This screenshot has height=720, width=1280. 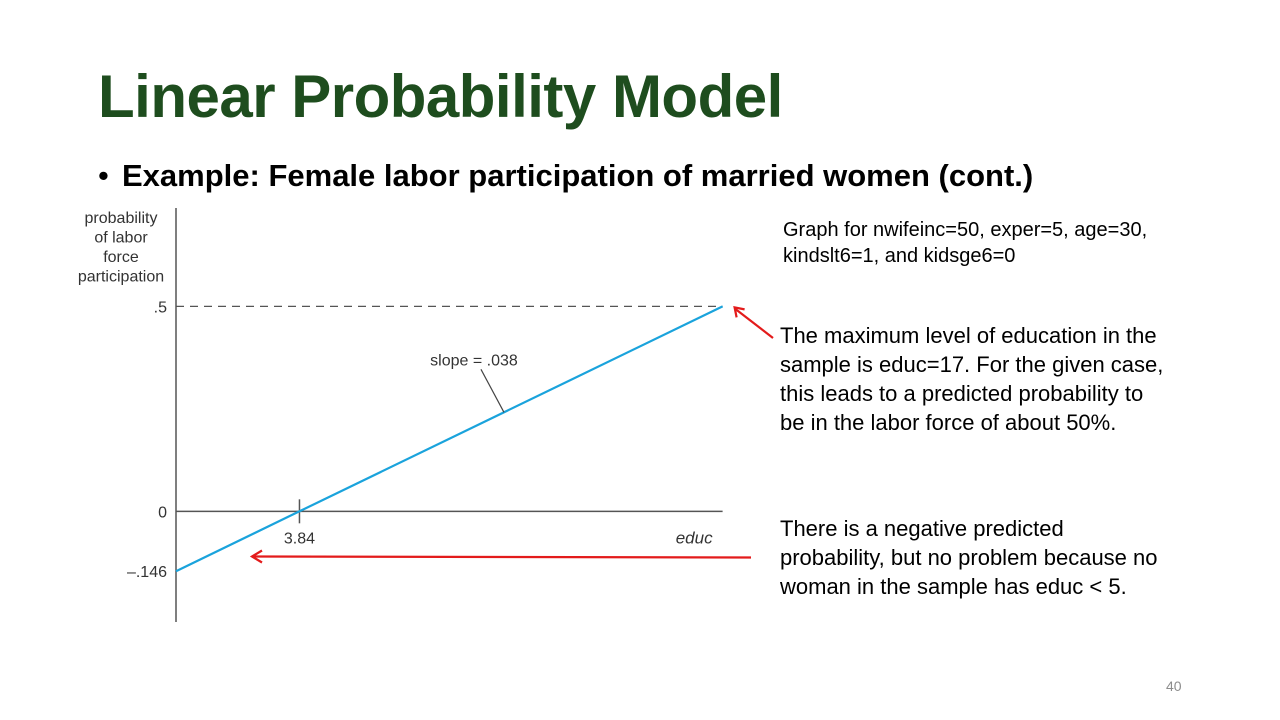 I want to click on y-tick-label: .5, so click(x=160, y=307).